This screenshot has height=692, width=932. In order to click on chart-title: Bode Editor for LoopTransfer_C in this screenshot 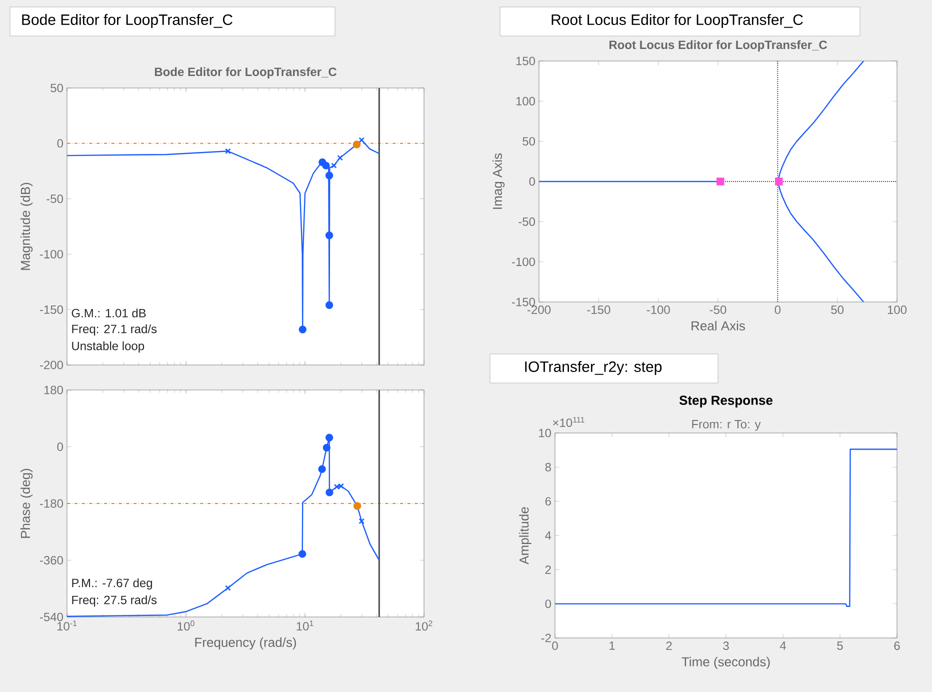, I will do `click(245, 72)`.